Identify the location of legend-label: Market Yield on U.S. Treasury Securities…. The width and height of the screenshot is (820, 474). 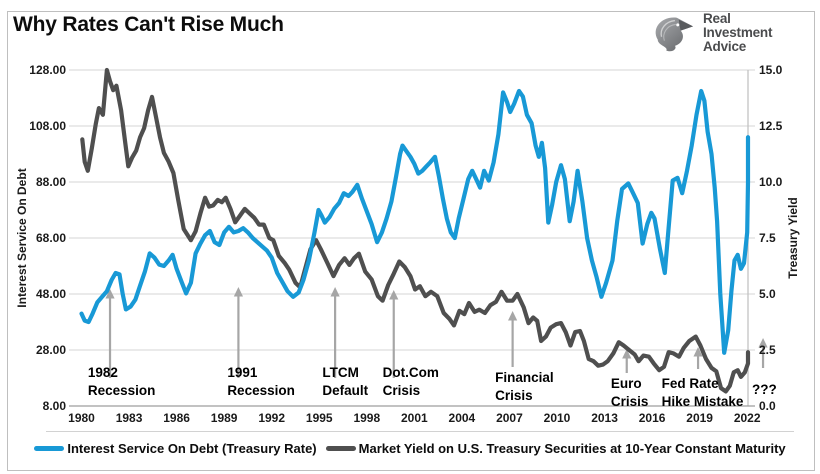
(572, 448).